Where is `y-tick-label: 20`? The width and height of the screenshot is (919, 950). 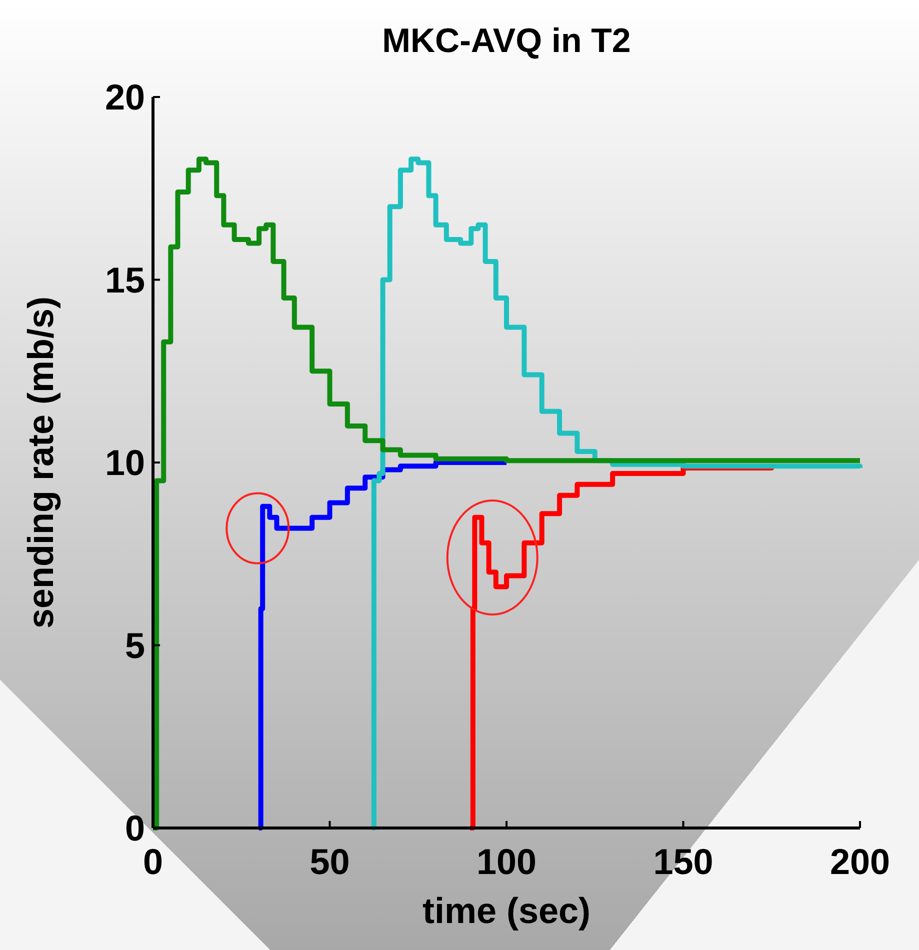 y-tick-label: 20 is located at coordinates (124, 97).